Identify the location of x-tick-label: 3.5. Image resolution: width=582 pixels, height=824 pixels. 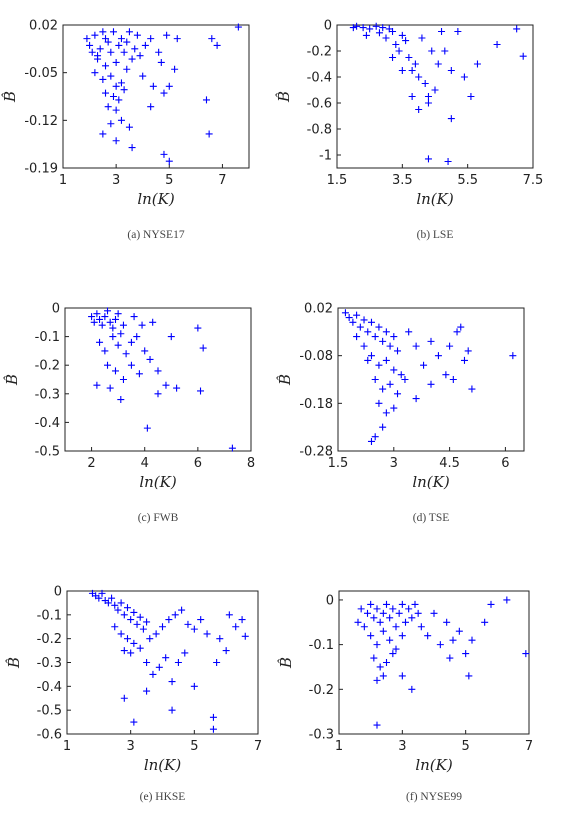
(402, 180).